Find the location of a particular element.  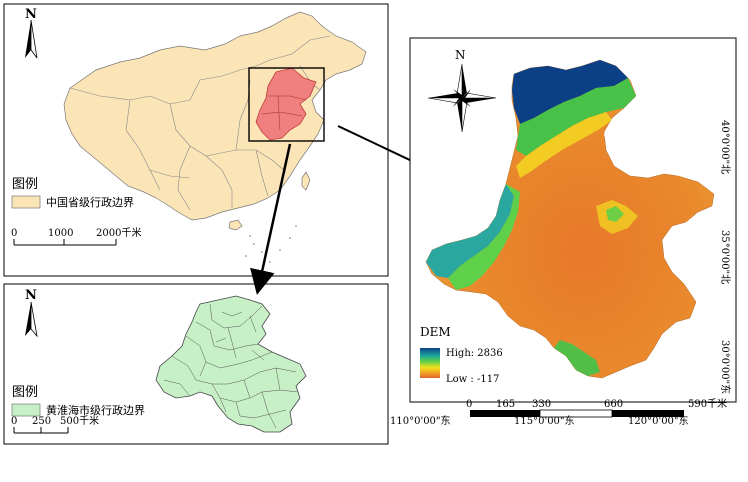

lat-label-30: 30°0'00"东 is located at coordinates (725, 367).